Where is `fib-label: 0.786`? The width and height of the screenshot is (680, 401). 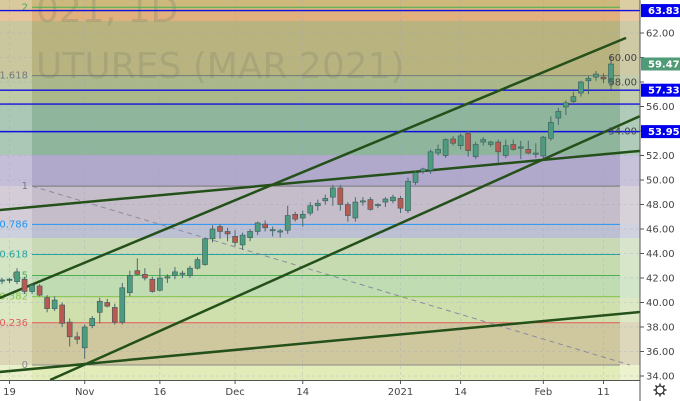
fib-label: 0.786 is located at coordinates (14, 224).